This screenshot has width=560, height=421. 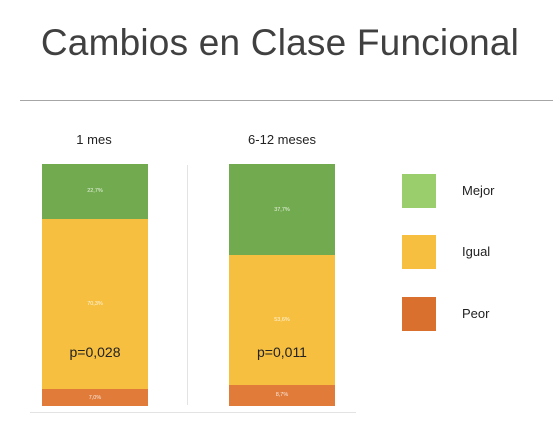 I want to click on data-label: 53,6%, so click(x=282, y=320).